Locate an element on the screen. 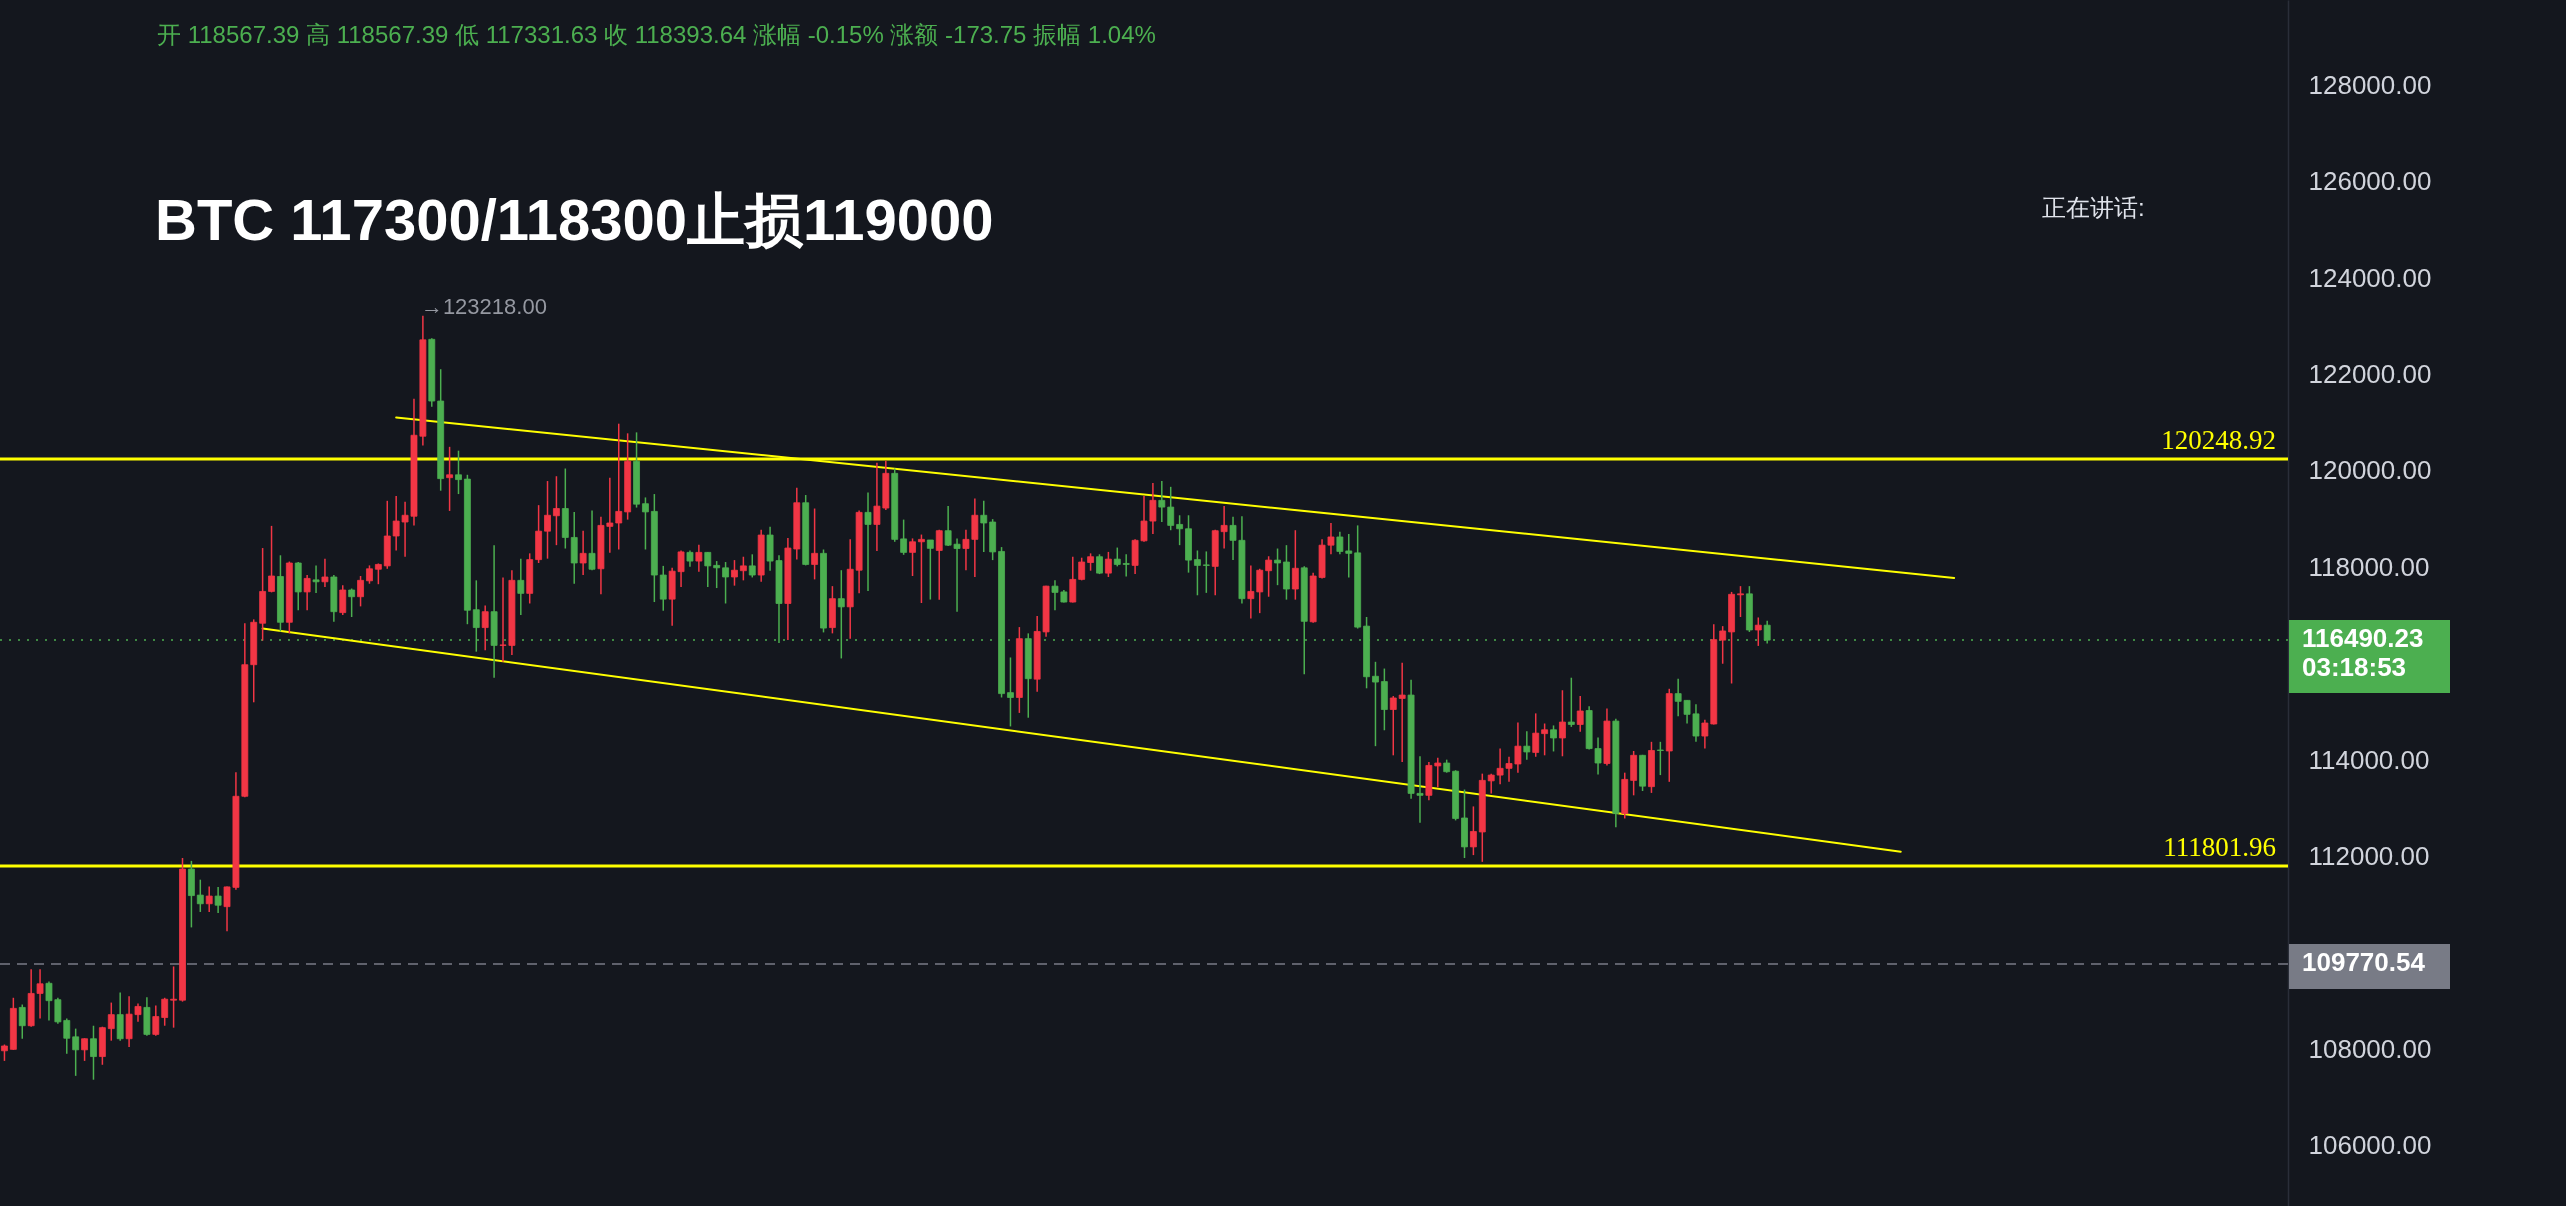  y-tick-label: 114000.00 is located at coordinates (2369, 759).